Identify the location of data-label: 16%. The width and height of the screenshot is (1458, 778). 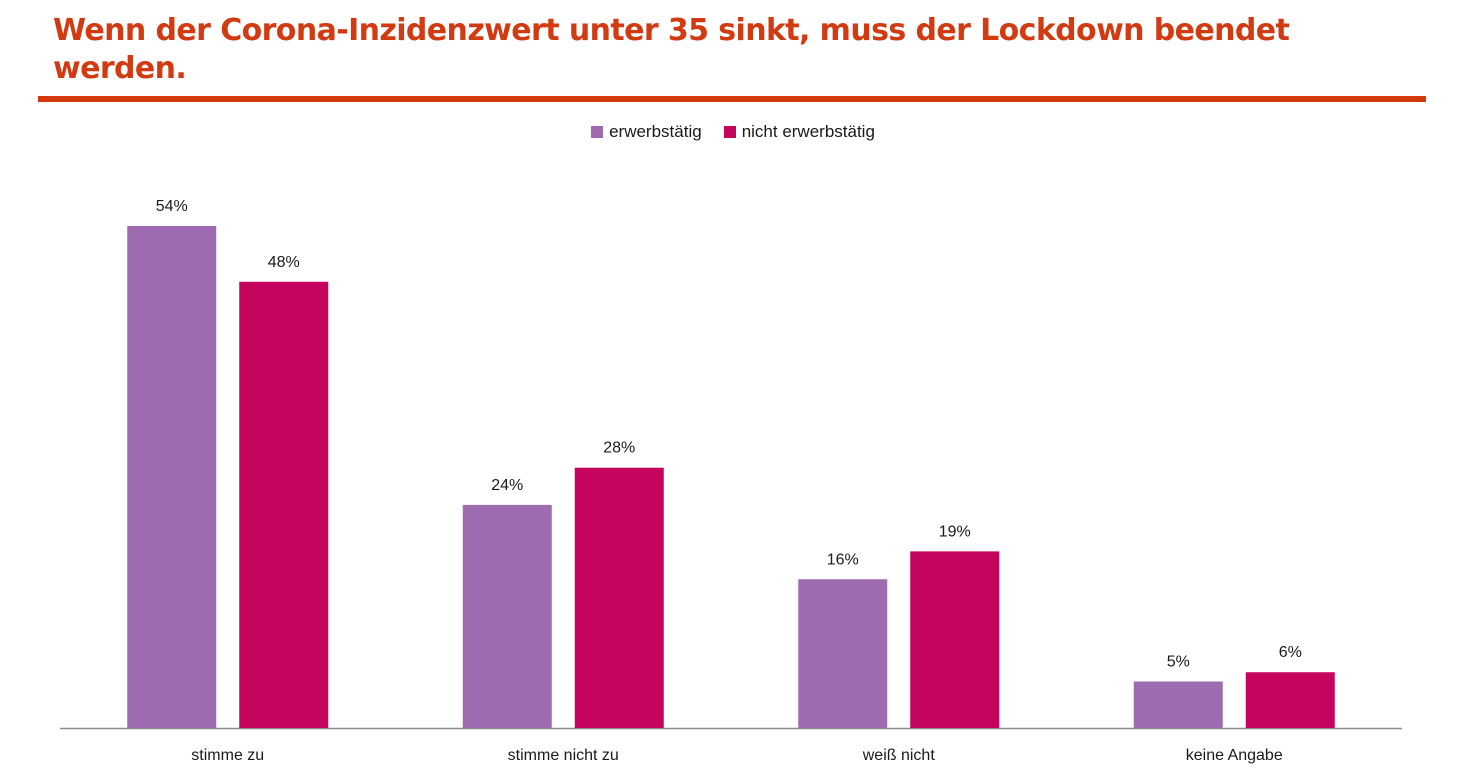
(843, 559).